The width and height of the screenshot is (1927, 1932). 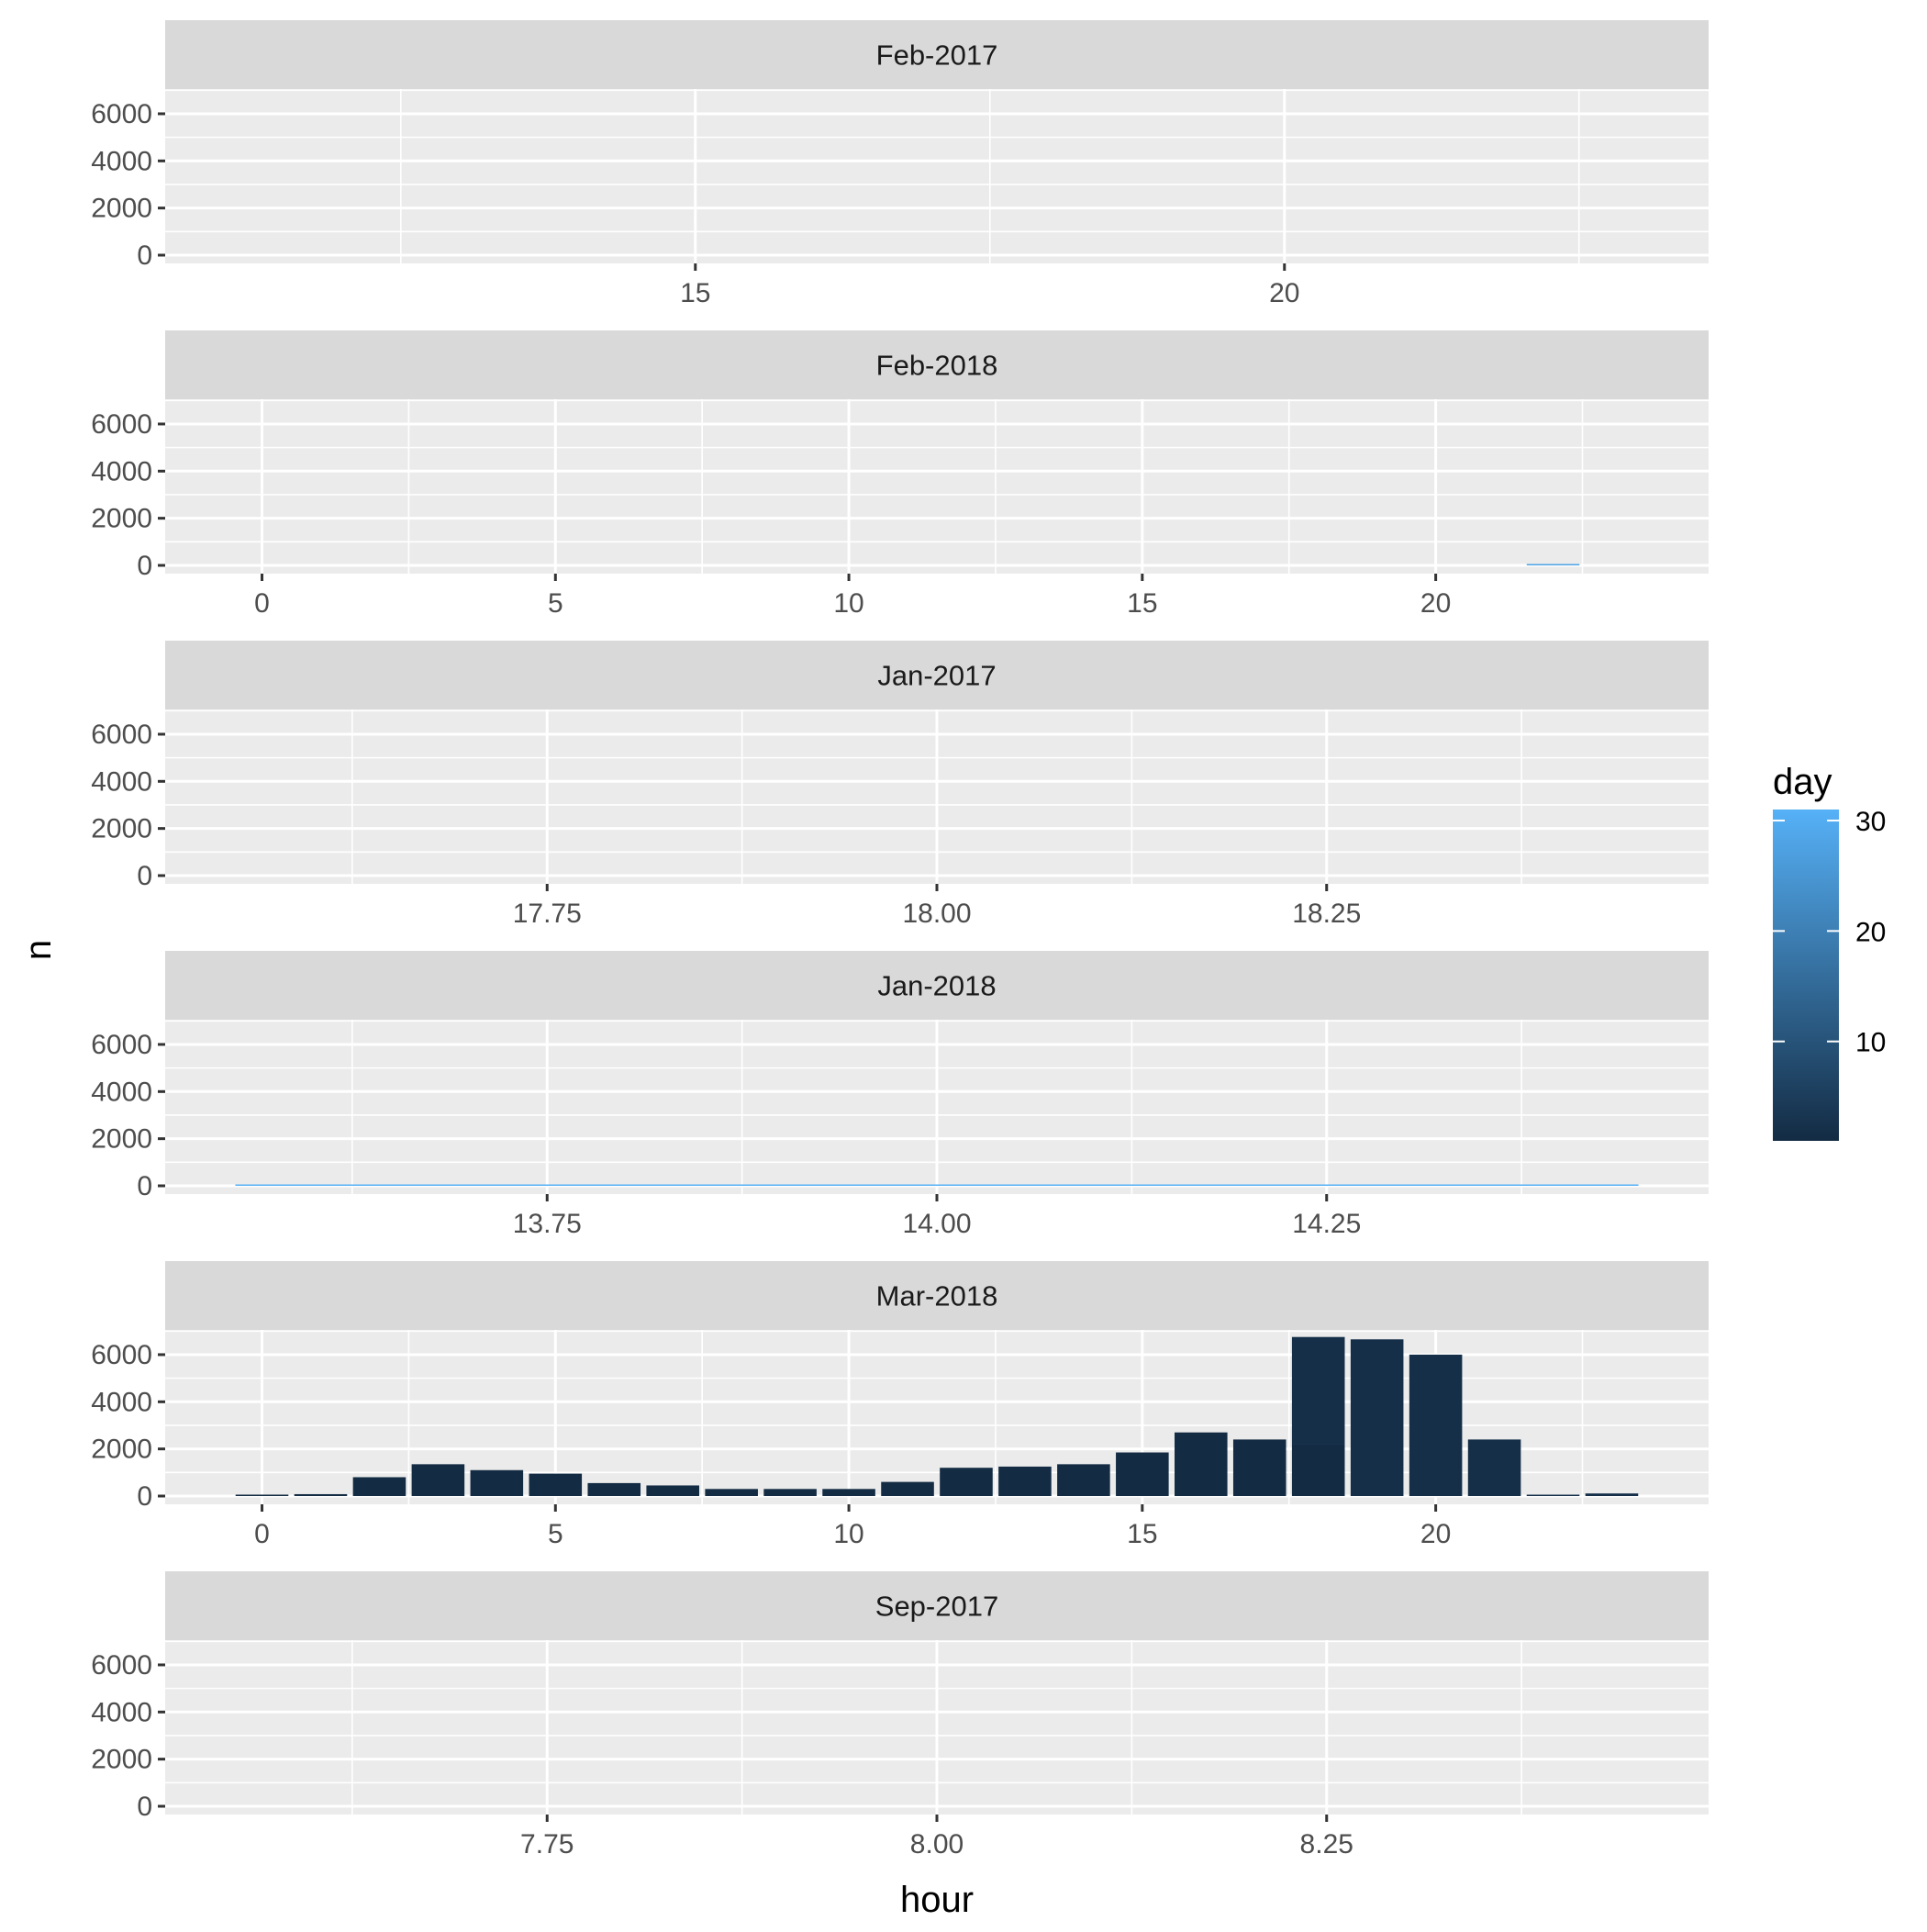 I want to click on x-tick-label: 7.75, so click(x=547, y=1844).